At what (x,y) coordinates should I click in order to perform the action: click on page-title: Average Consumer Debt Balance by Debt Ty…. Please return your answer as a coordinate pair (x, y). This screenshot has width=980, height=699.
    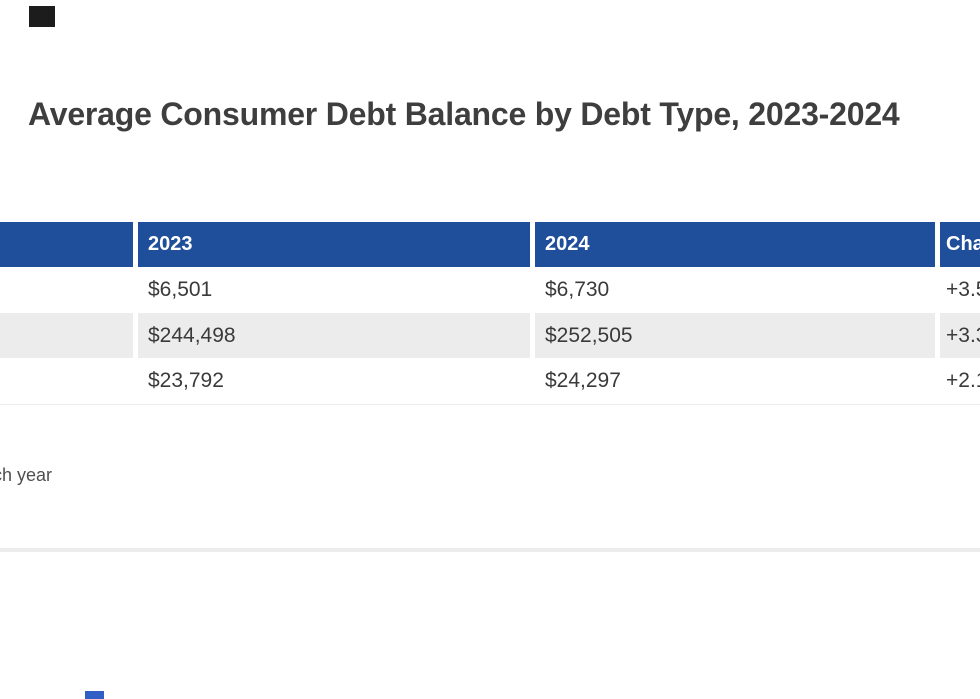
    Looking at the image, I should click on (464, 114).